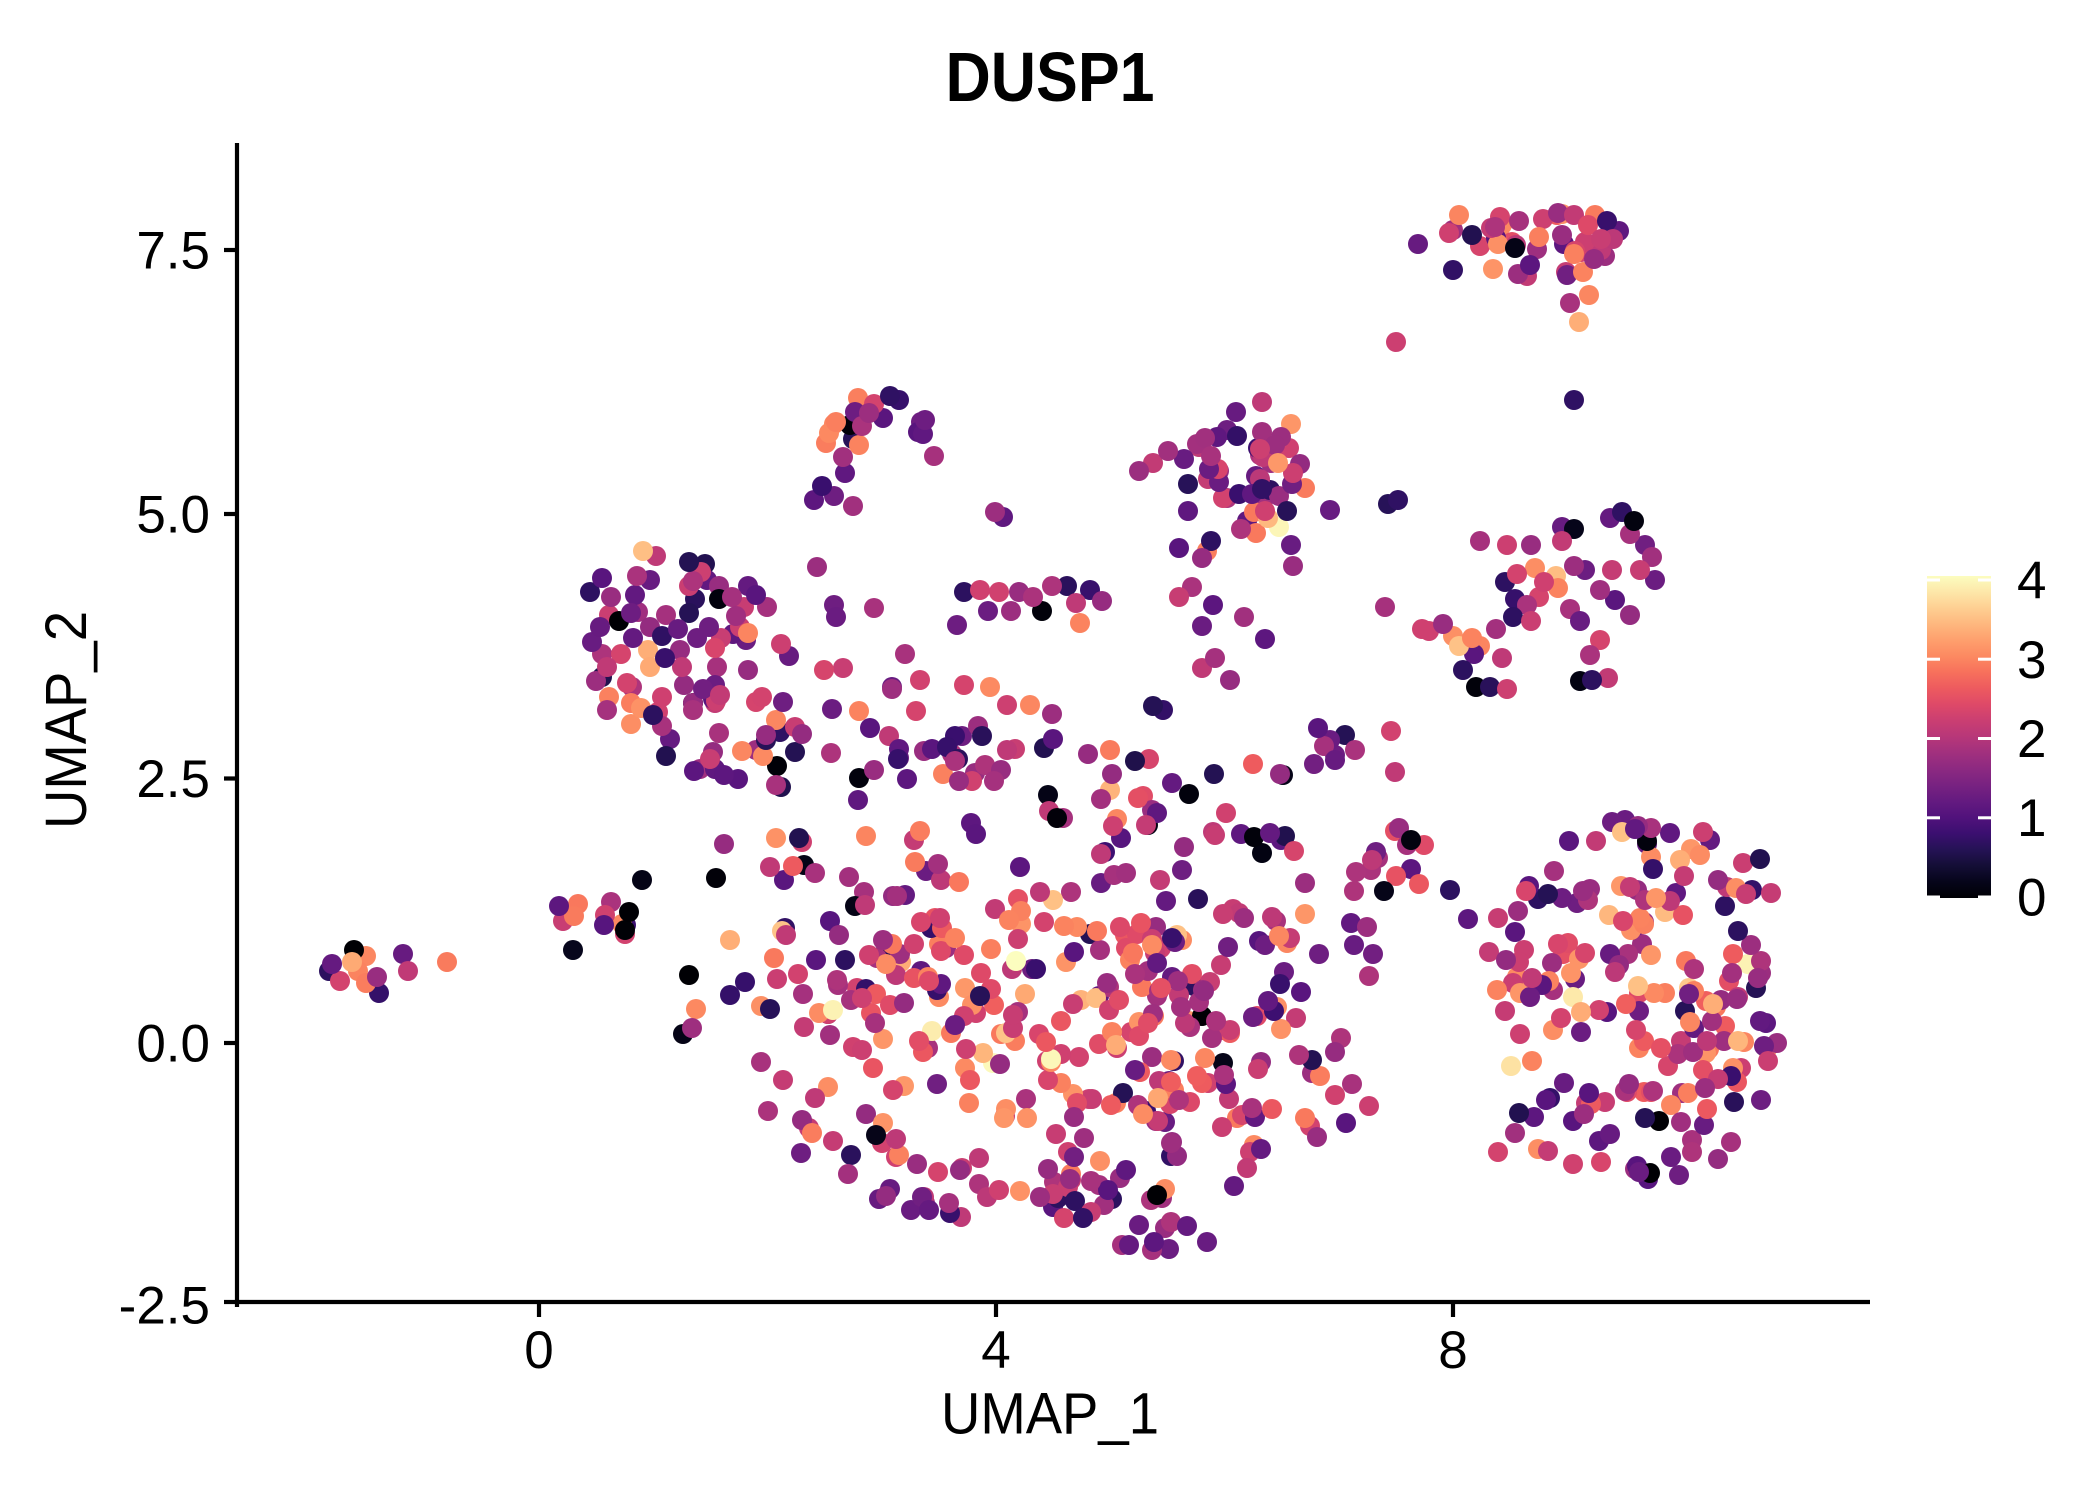  I want to click on svg-text: 1, so click(2031, 818).